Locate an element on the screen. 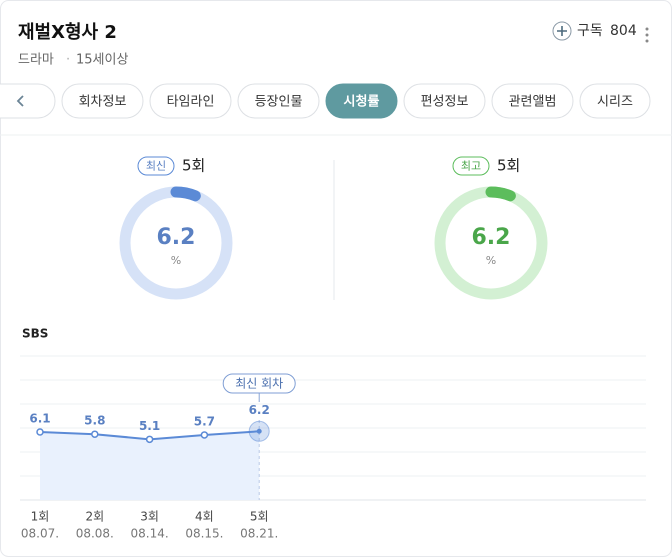 The height and width of the screenshot is (557, 672). value-label: 5.1 is located at coordinates (149, 426).